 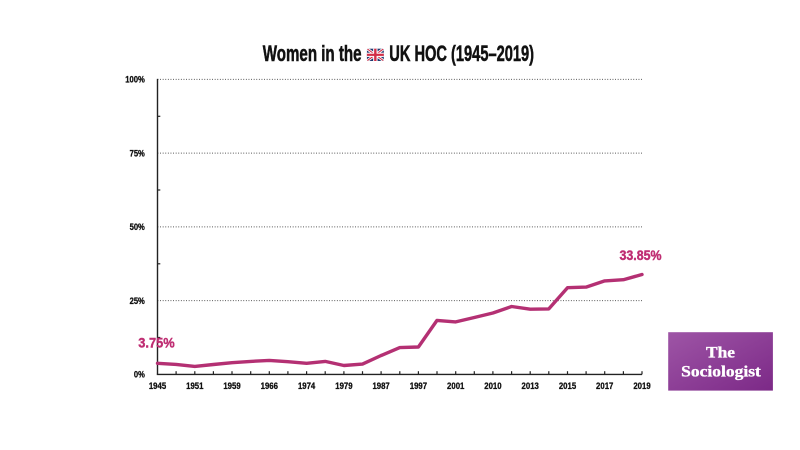 I want to click on svg-text: 1997, so click(x=418, y=386).